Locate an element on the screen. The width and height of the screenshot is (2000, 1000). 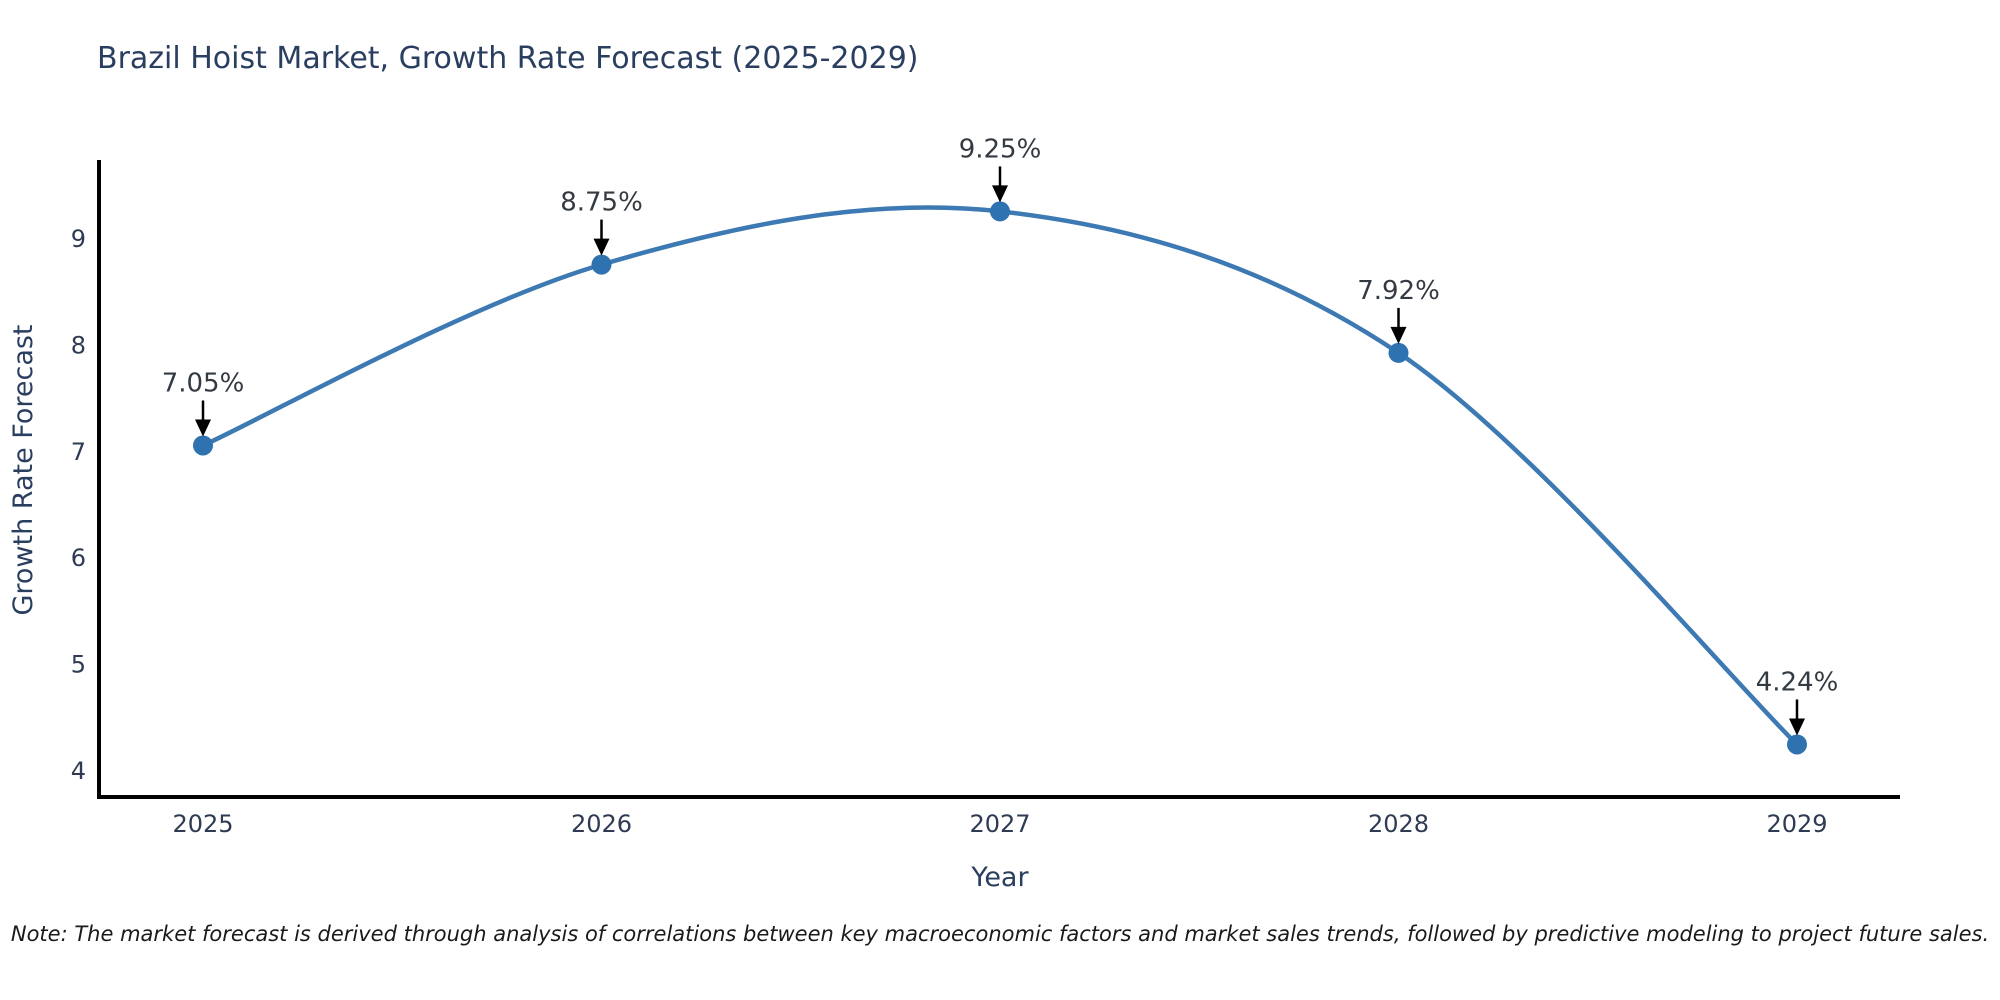
y-tick-label: 6 is located at coordinates (78, 558).